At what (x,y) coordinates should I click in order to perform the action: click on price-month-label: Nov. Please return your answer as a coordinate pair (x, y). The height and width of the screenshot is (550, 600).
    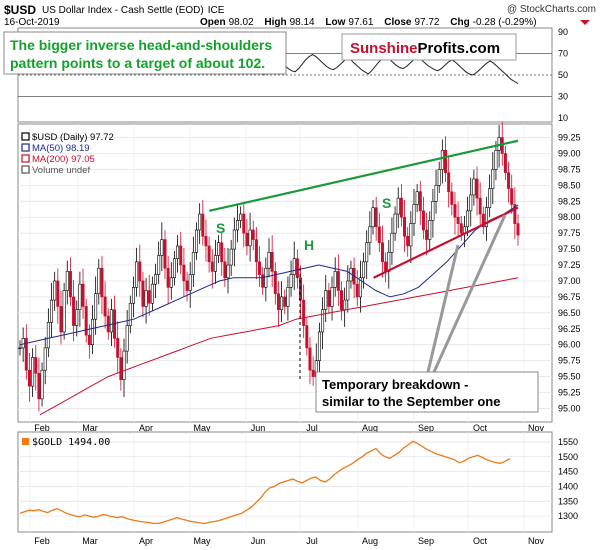
    Looking at the image, I should click on (536, 428).